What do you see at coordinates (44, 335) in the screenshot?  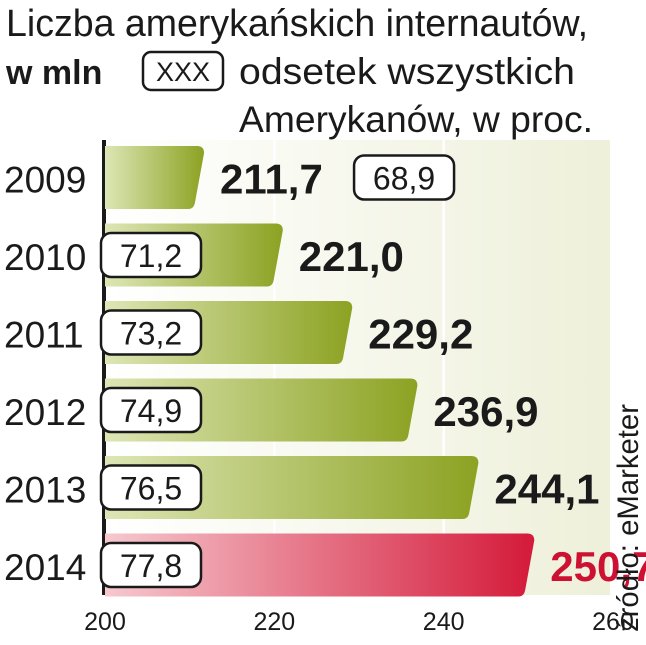 I see `category-label: 2011` at bounding box center [44, 335].